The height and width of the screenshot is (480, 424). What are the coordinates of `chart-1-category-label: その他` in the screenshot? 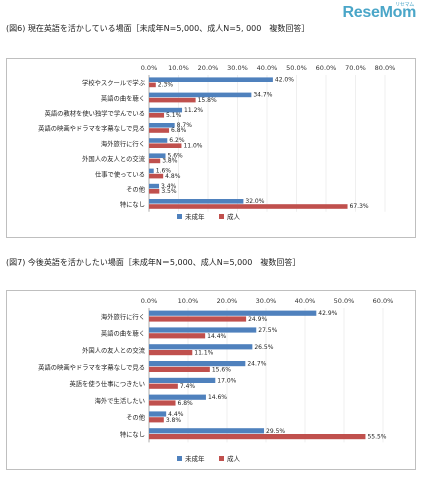 It's located at (136, 189).